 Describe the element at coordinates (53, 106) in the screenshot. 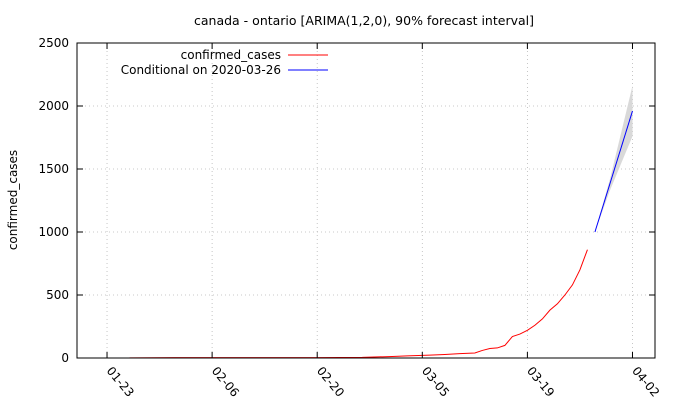

I see `y-tick-label: 2000` at that location.